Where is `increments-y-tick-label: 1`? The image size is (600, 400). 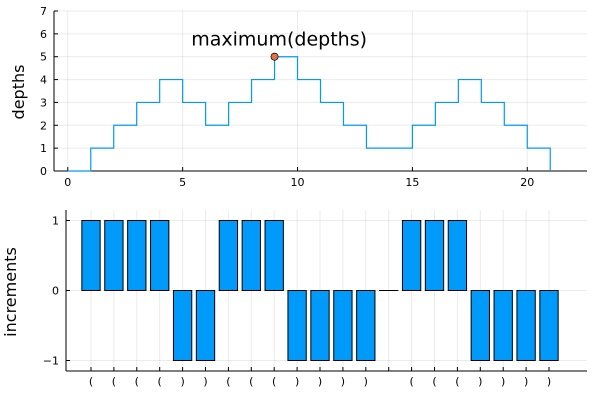
increments-y-tick-label: 1 is located at coordinates (55, 221).